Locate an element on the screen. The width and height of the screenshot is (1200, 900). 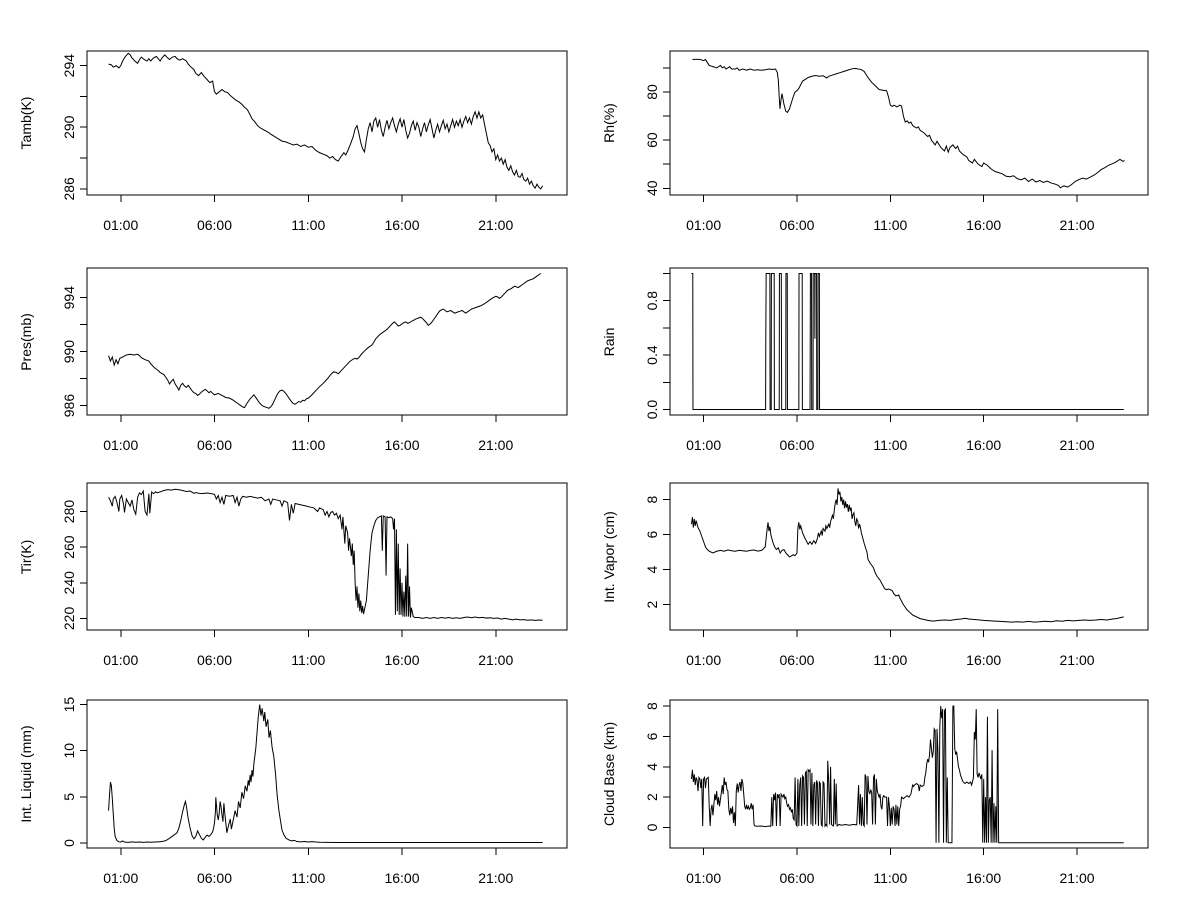
plot-tamb: 01:00 06:00 11:00 16:00 21:00 286 290 294 is located at coordinates (314, 141).